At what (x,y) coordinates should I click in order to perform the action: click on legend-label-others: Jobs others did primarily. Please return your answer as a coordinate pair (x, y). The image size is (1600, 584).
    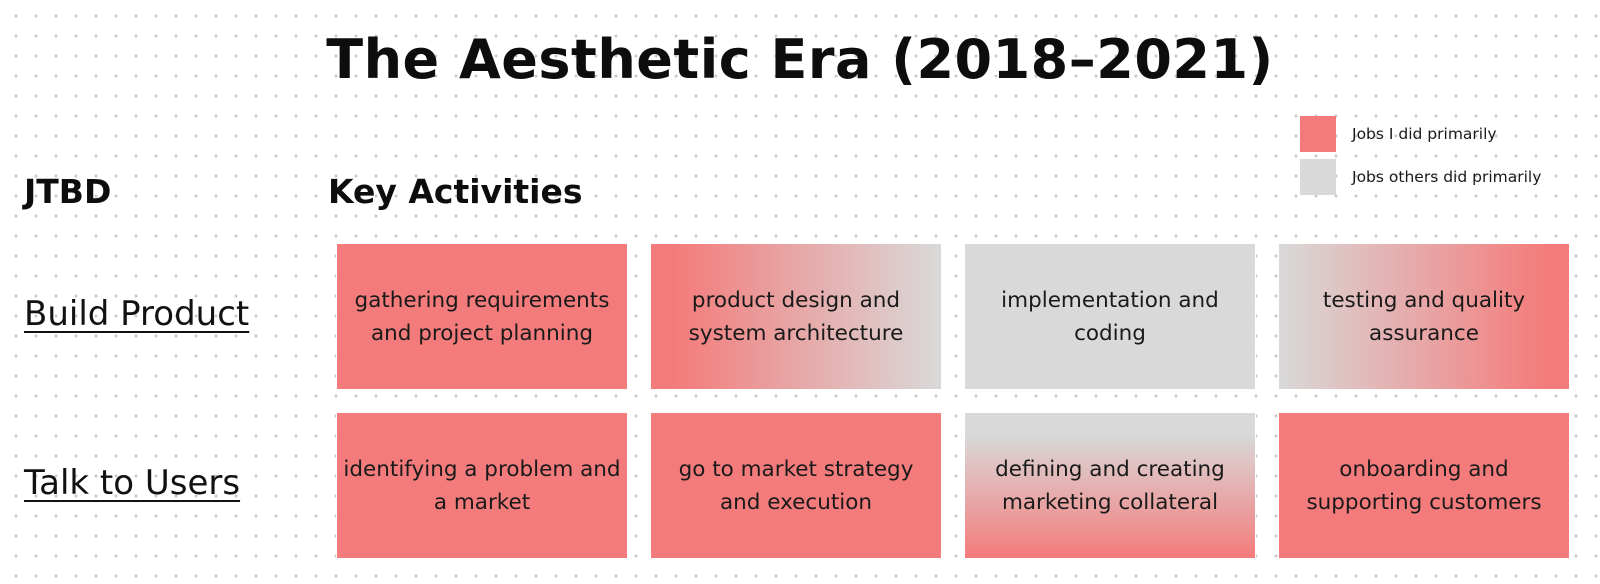
    Looking at the image, I should click on (1447, 177).